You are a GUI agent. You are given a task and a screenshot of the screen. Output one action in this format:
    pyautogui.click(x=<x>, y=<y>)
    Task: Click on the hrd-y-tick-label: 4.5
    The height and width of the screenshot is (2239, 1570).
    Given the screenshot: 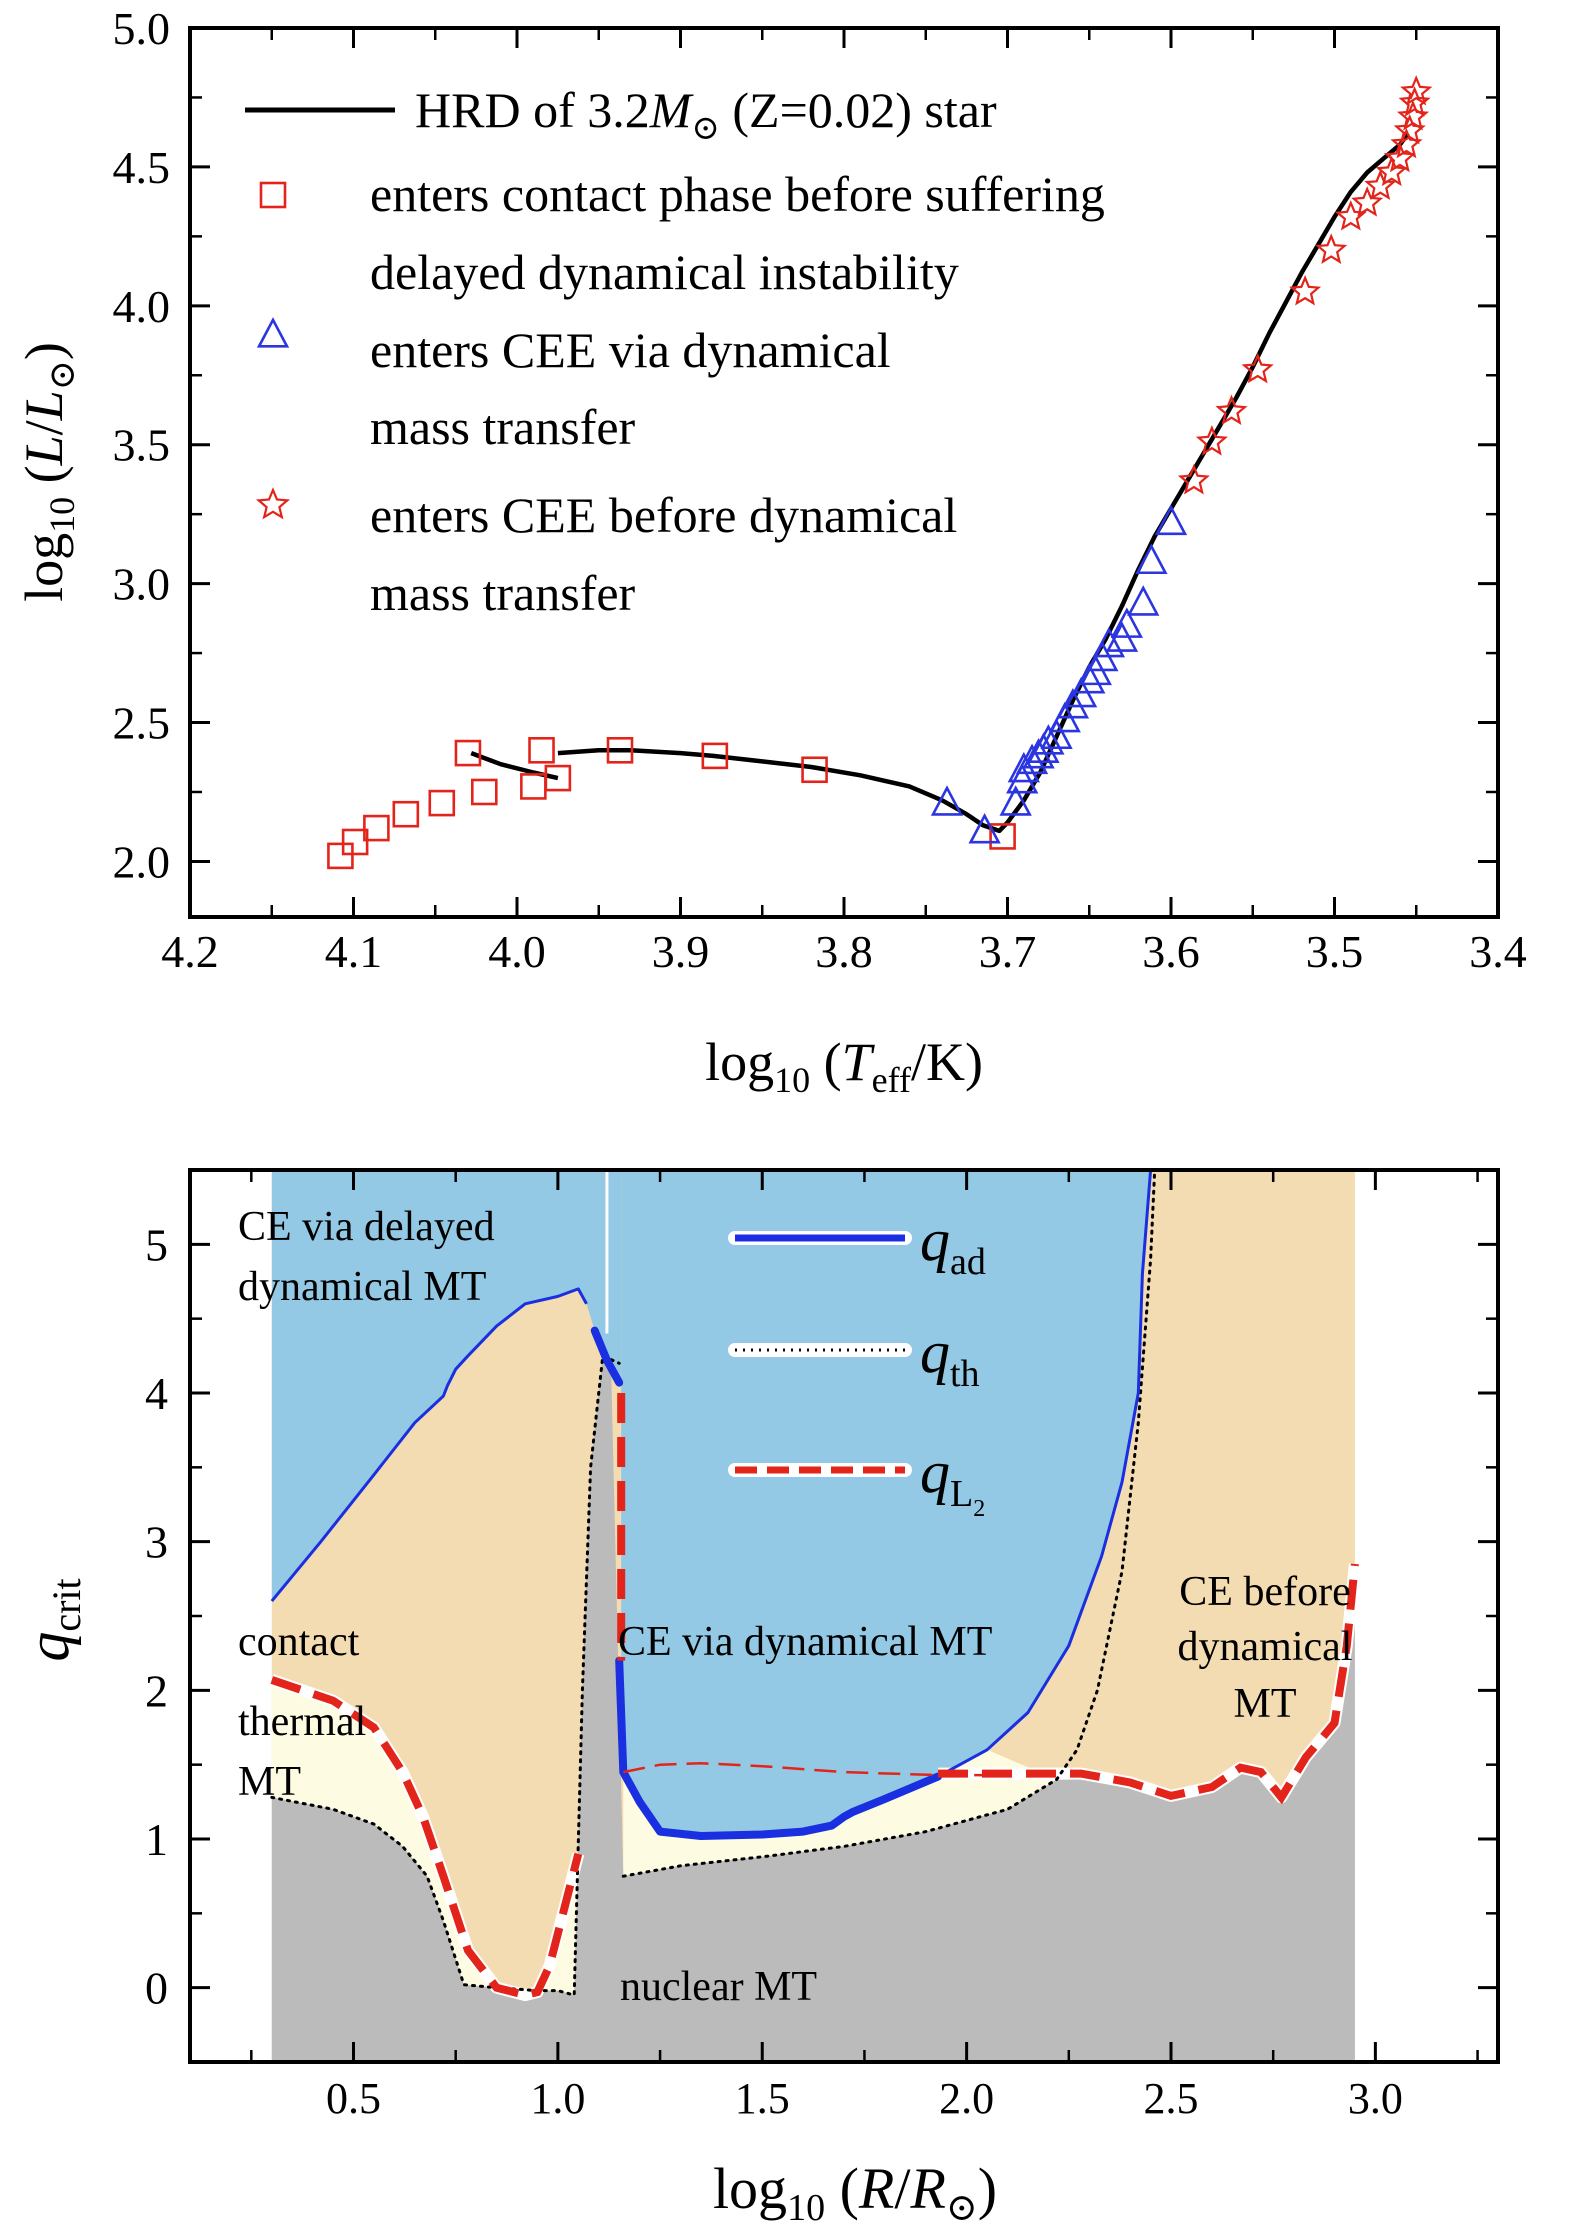 What is the action you would take?
    pyautogui.click(x=142, y=167)
    